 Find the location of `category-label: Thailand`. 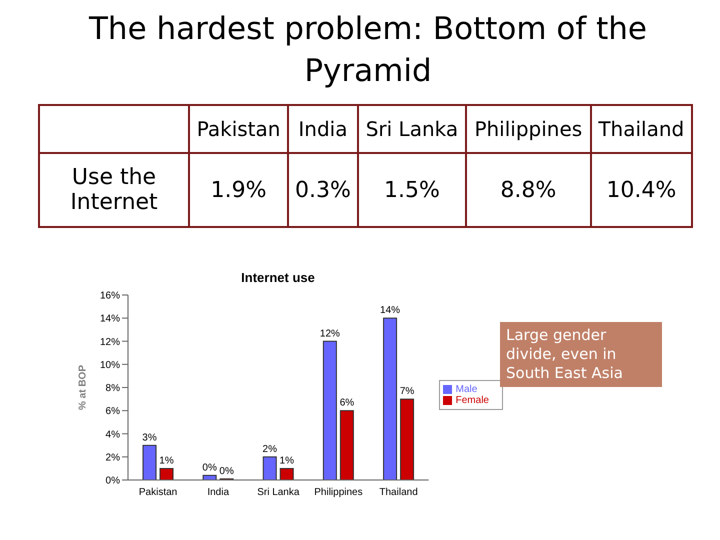

category-label: Thailand is located at coordinates (641, 129).